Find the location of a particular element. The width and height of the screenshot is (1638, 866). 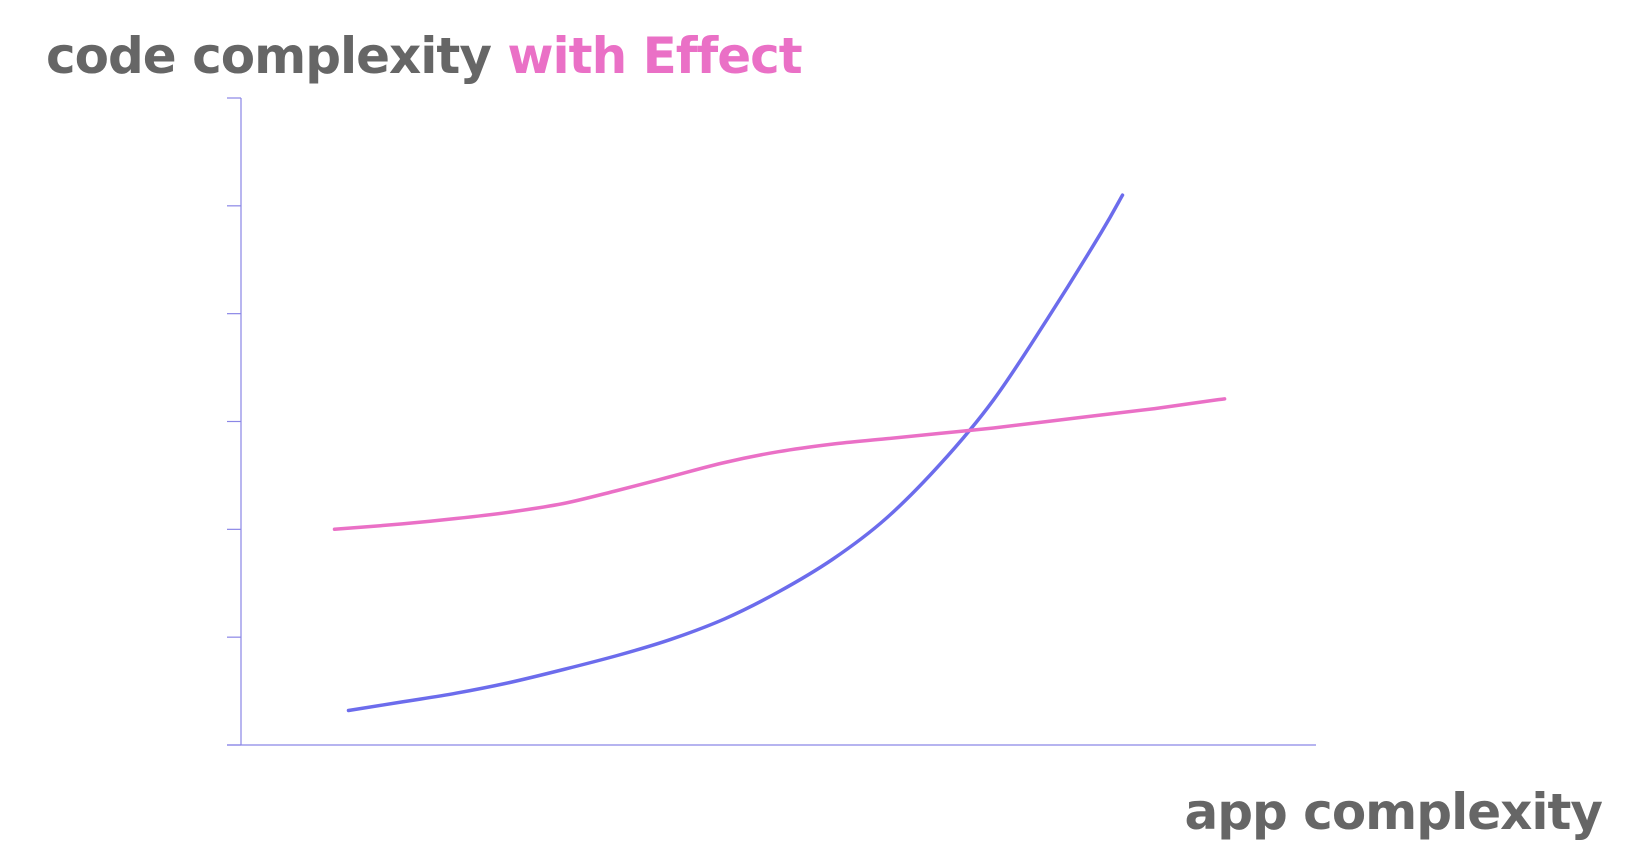

chart-title-prefix: code complexity is located at coordinates (269, 56).